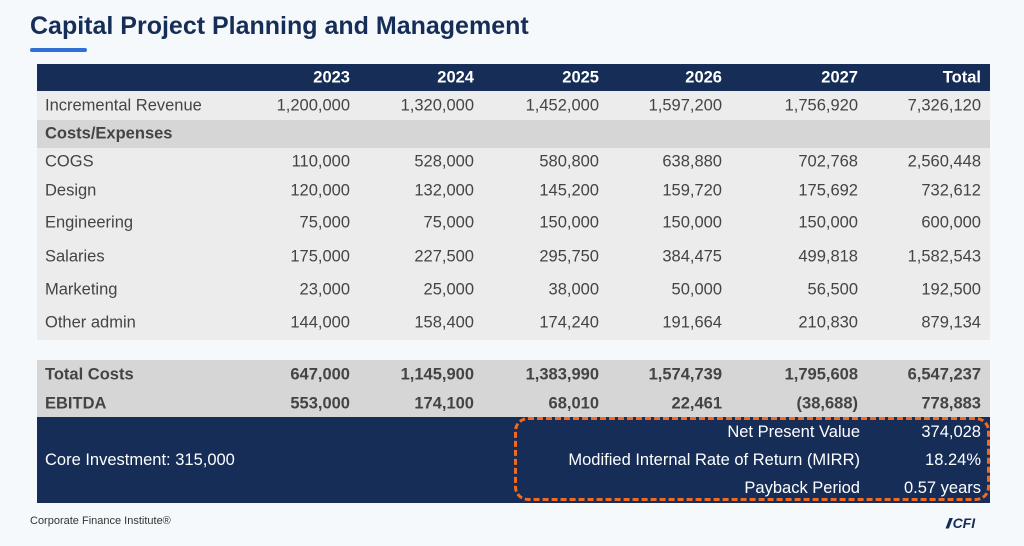 Image resolution: width=1024 pixels, height=546 pixels. Describe the element at coordinates (69, 161) in the screenshot. I see `row-label: COGS` at that location.